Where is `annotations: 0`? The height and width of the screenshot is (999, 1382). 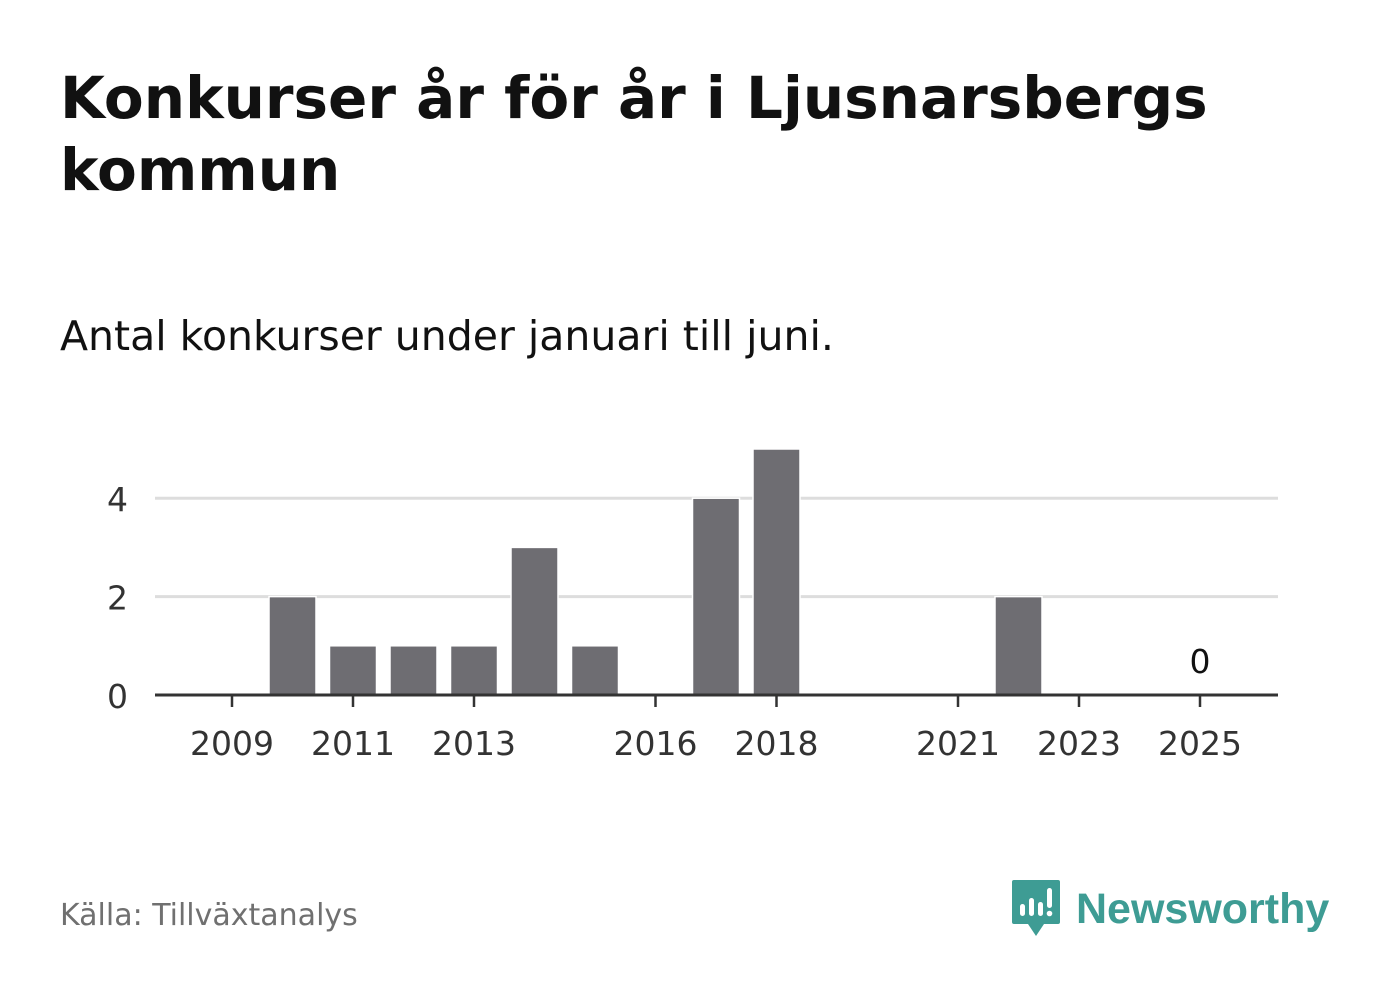
annotations: 0 is located at coordinates (1200, 661).